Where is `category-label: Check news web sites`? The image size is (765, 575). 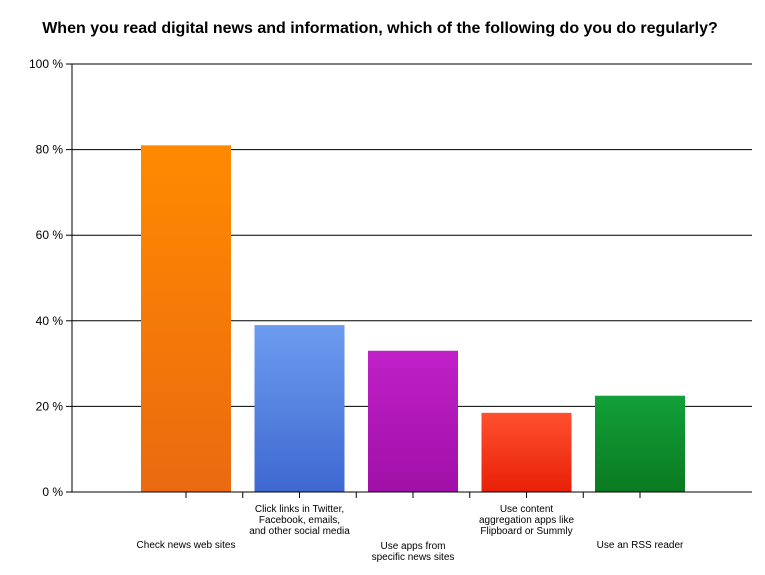 category-label: Check news web sites is located at coordinates (186, 545).